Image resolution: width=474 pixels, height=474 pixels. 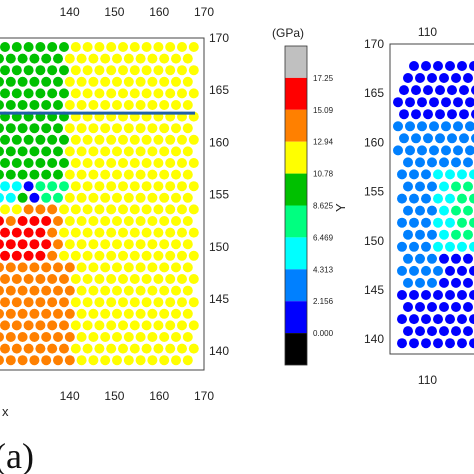 What do you see at coordinates (137, 396) in the screenshot?
I see `left-bottom-tick-labels: 140 150 160 170` at bounding box center [137, 396].